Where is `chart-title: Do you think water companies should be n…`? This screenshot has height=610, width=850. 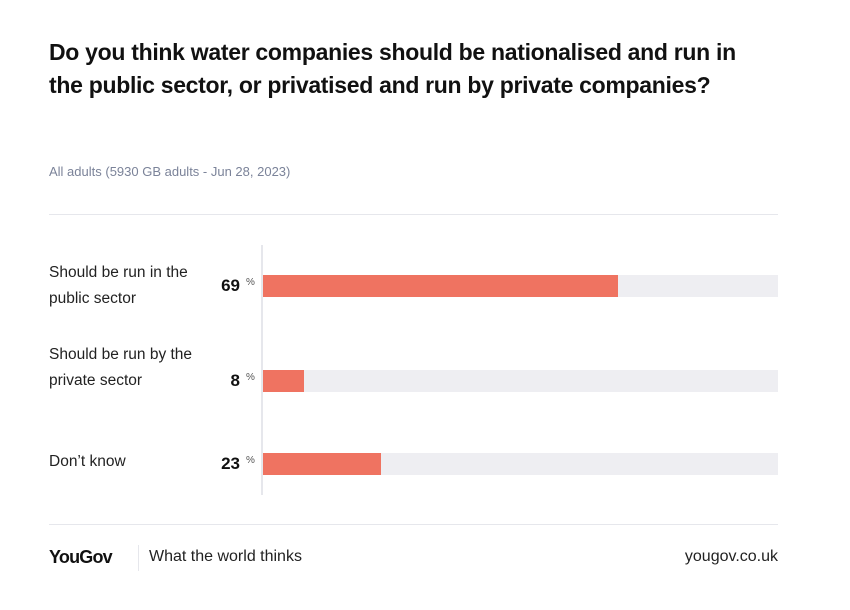
chart-title: Do you think water companies should be n… is located at coordinates (392, 68).